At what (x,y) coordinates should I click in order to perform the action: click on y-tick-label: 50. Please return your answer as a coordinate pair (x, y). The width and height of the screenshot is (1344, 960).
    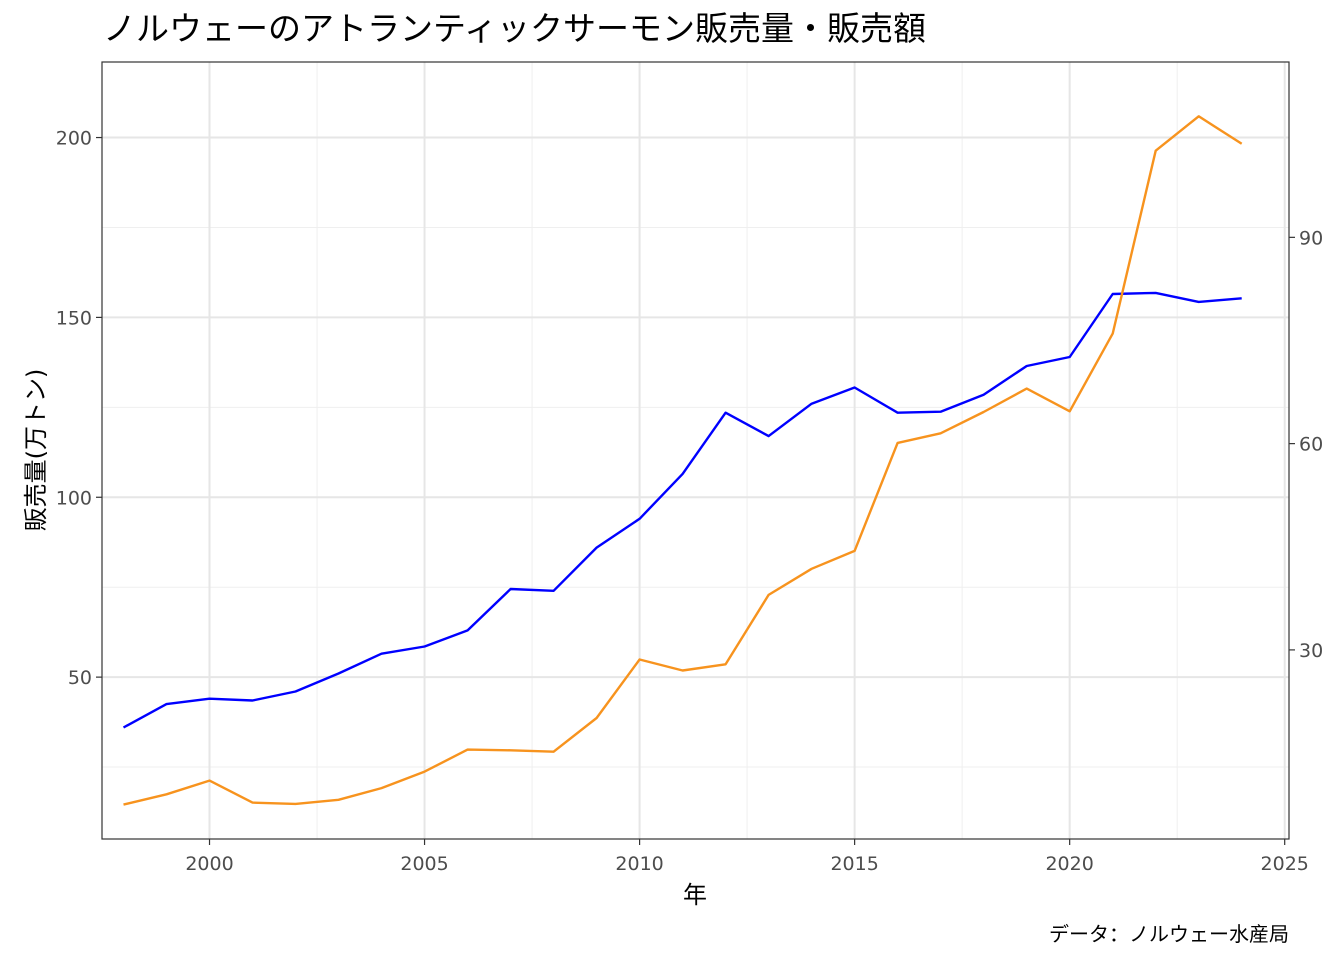
    Looking at the image, I should click on (80, 678).